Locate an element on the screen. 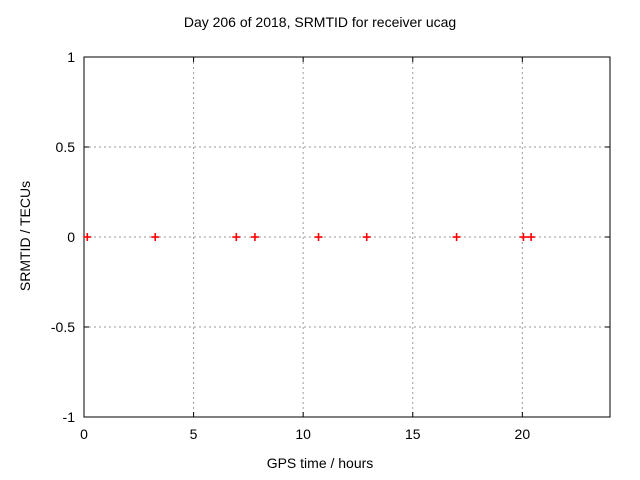 The image size is (640, 480). x-tick-label: 20 is located at coordinates (523, 434).